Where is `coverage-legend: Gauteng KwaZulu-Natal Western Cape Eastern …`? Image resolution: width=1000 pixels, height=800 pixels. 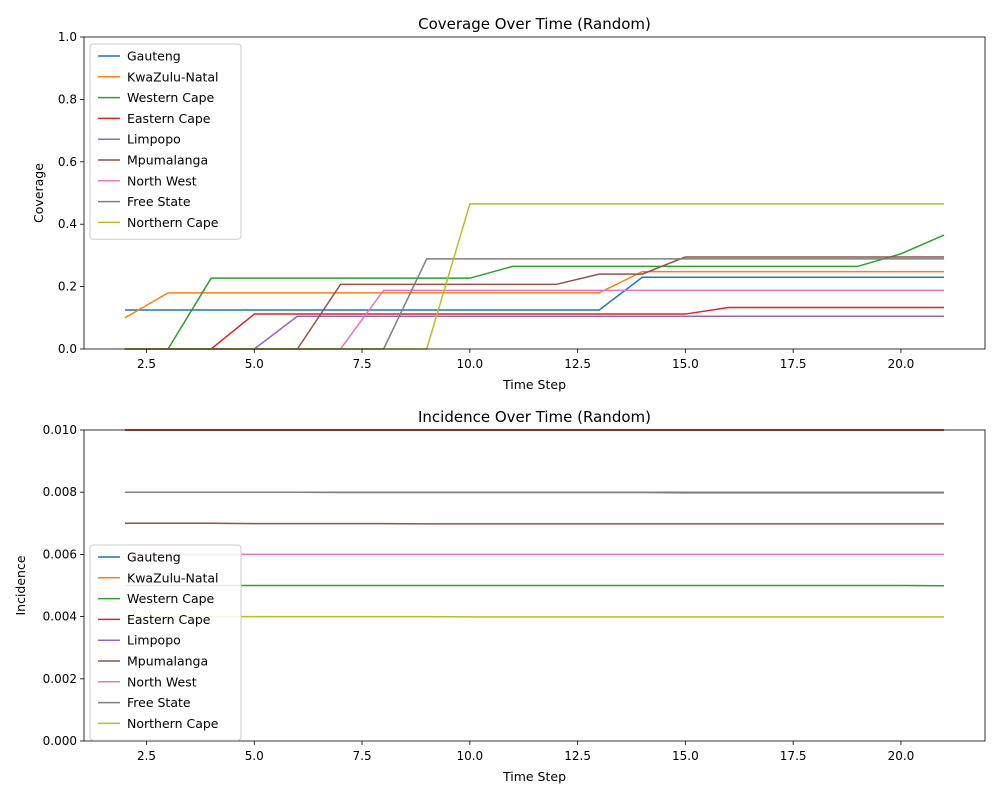
coverage-legend: Gauteng KwaZulu-Natal Western Cape Eastern … is located at coordinates (165, 141).